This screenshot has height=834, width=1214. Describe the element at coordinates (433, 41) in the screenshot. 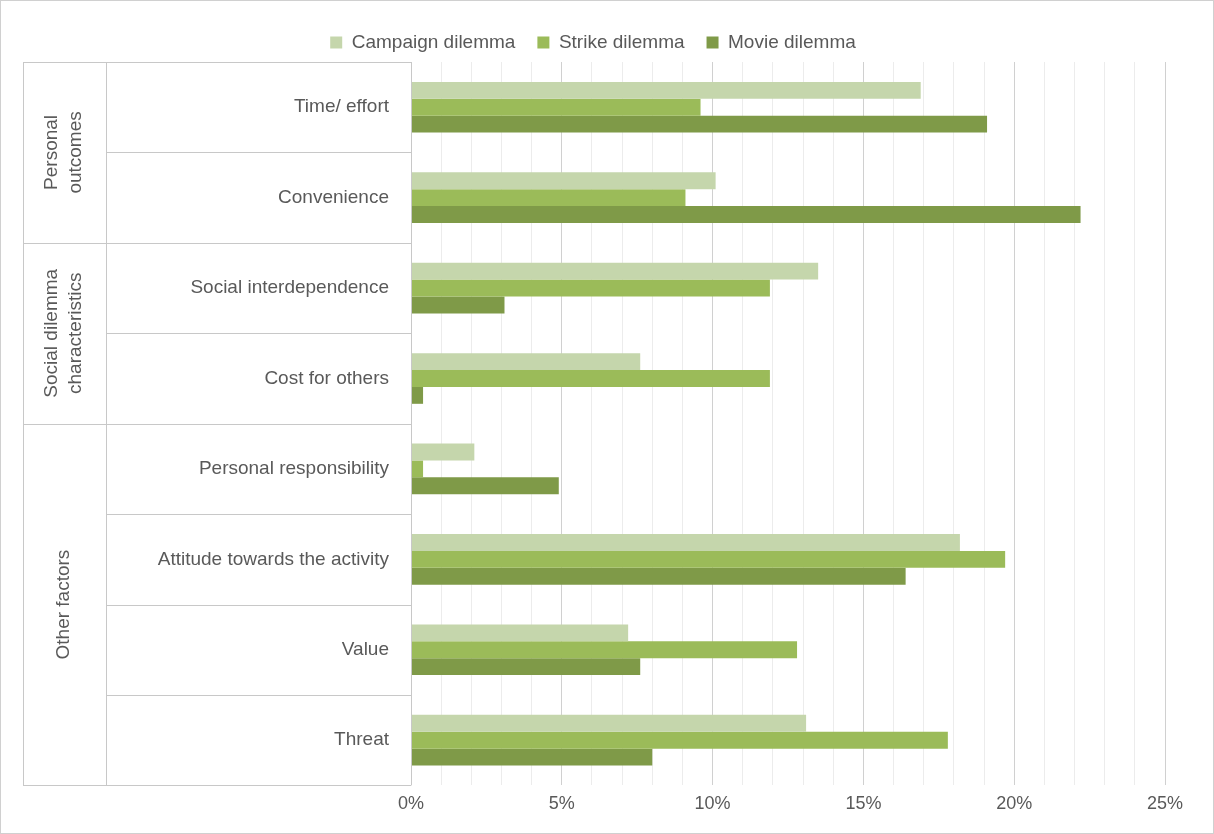

I see `legend-label: Campaign dilemma` at that location.